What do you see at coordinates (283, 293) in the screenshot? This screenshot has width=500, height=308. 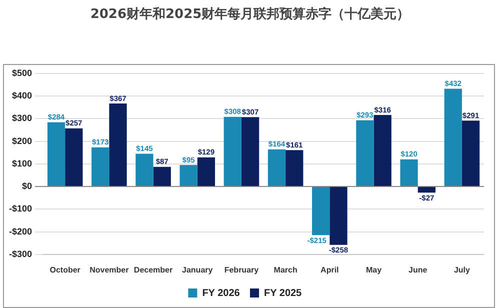 I see `legend-label: FY 2025` at bounding box center [283, 293].